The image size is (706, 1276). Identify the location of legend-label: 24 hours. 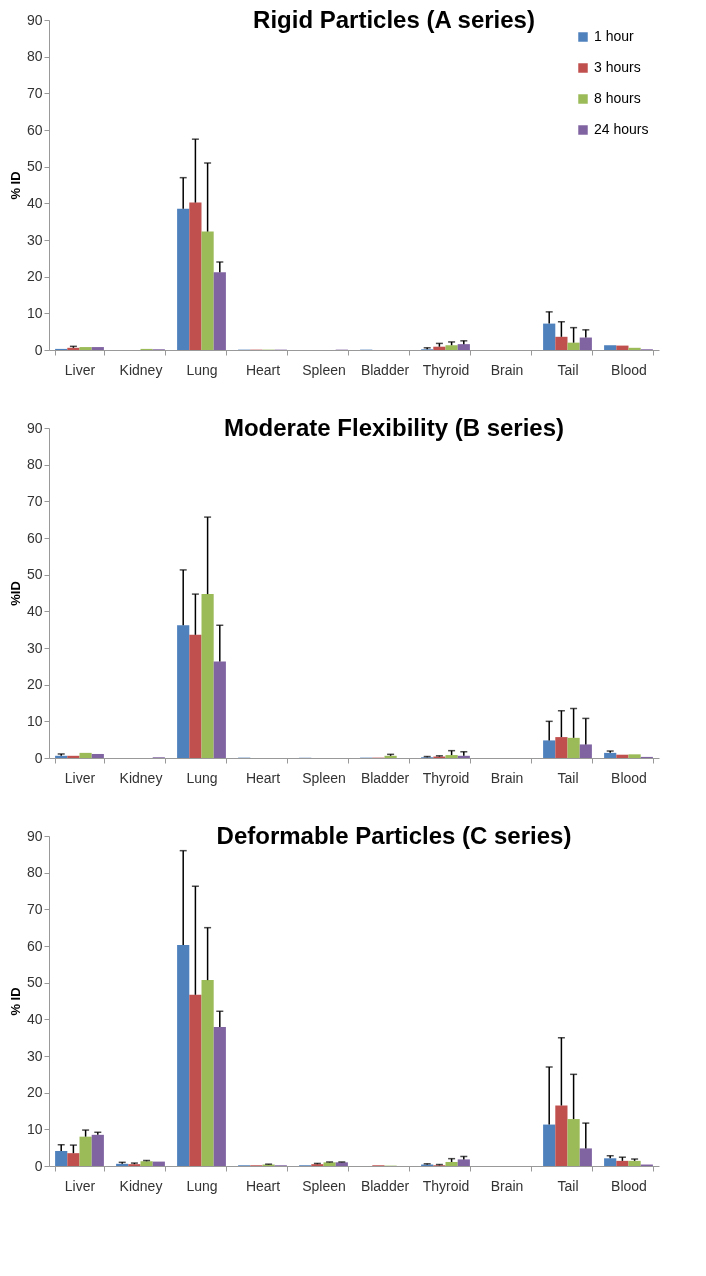
(621, 129).